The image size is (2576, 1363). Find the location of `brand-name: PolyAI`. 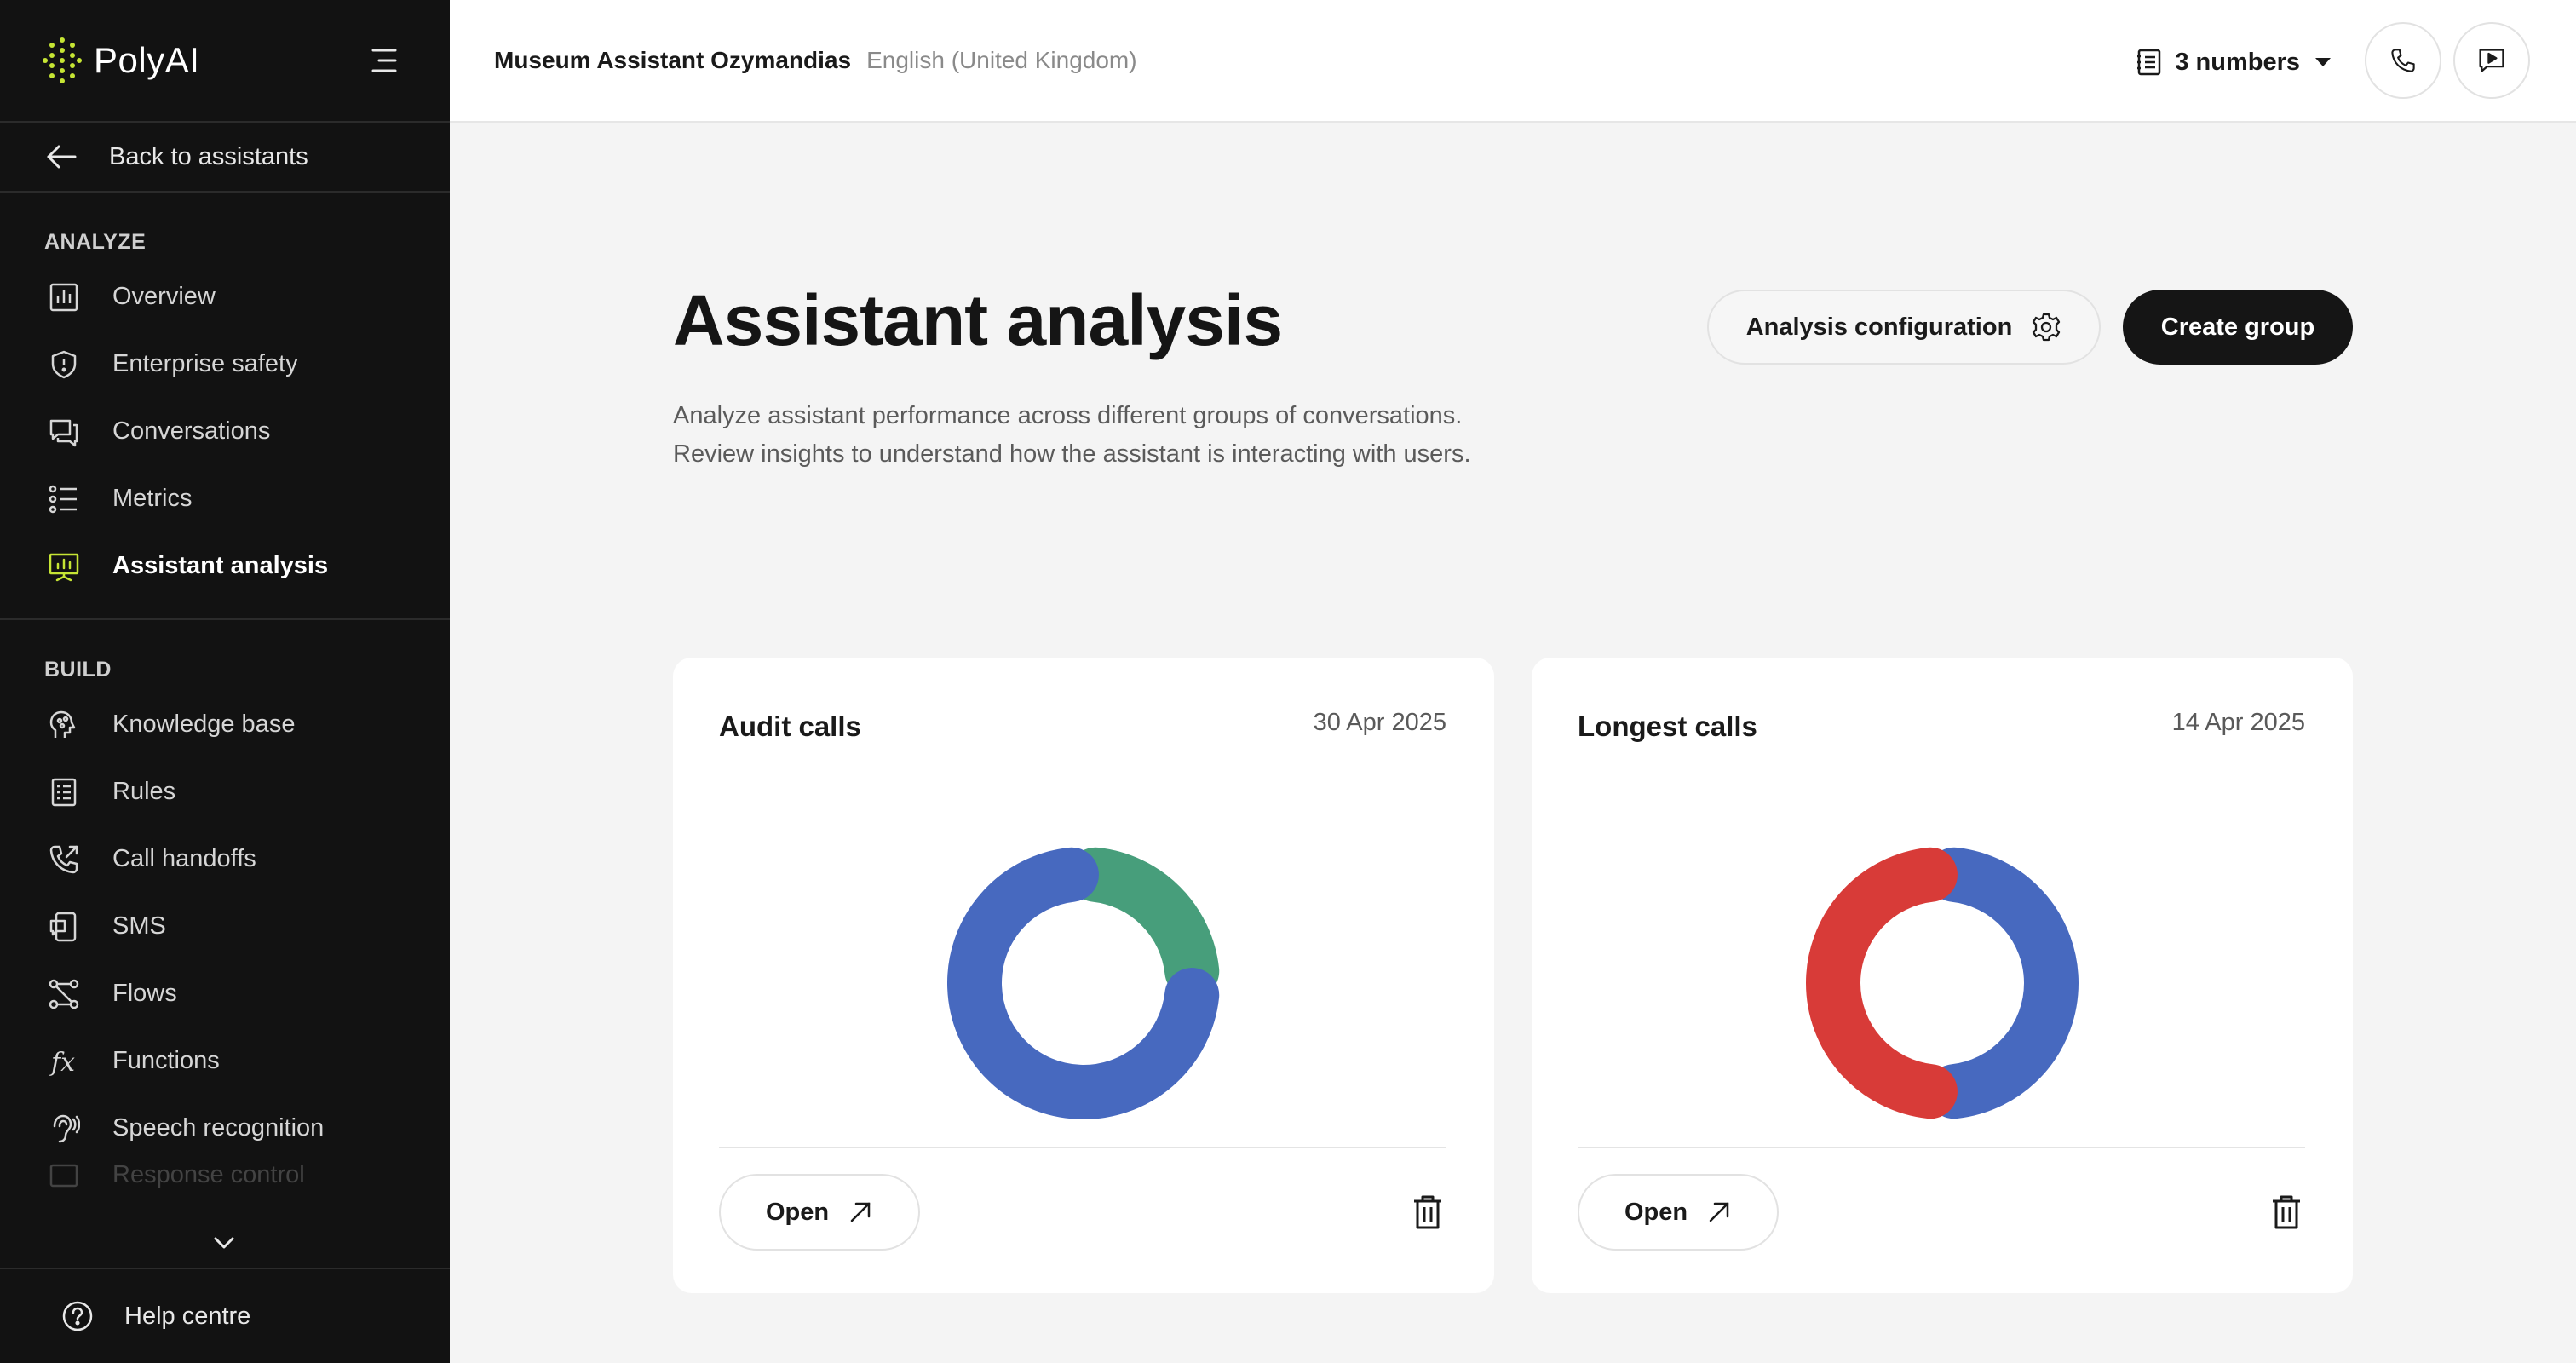

brand-name: PolyAI is located at coordinates (147, 60).